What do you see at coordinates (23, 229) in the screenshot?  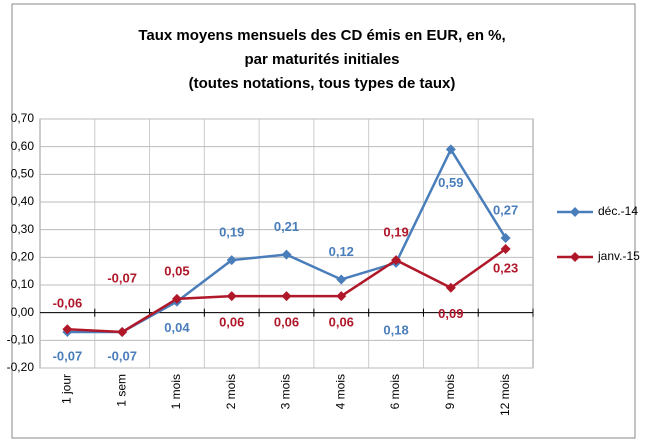 I see `y-tick-label: 0,30` at bounding box center [23, 229].